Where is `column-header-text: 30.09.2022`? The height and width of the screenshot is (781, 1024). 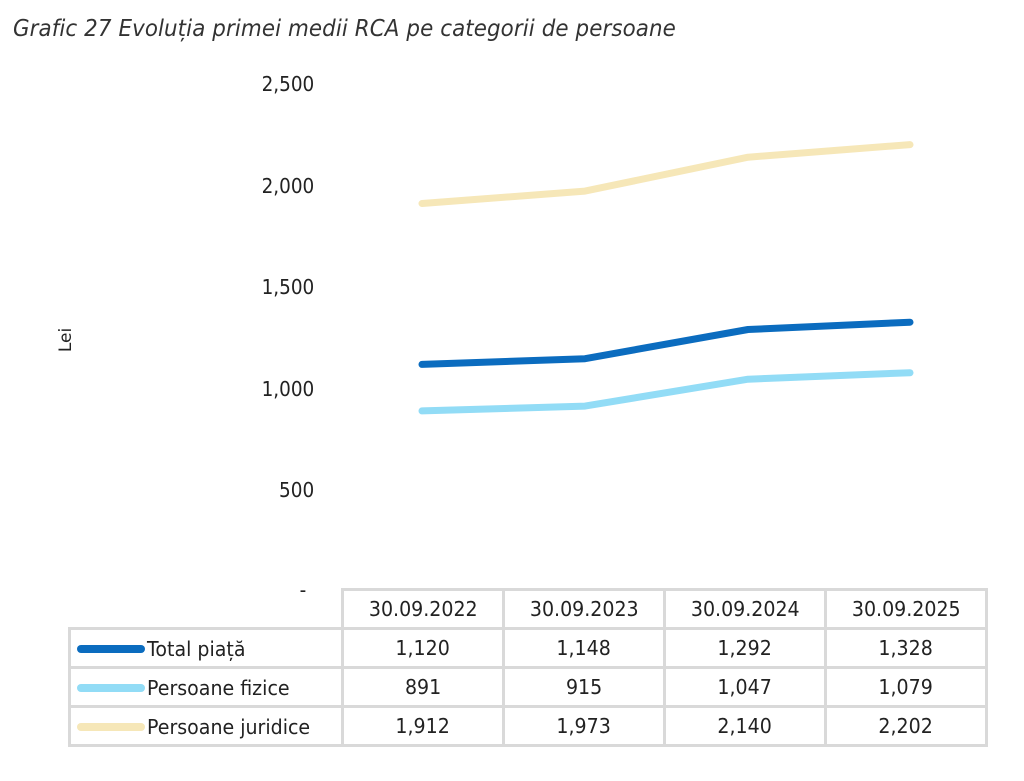 column-header-text: 30.09.2022 is located at coordinates (423, 609).